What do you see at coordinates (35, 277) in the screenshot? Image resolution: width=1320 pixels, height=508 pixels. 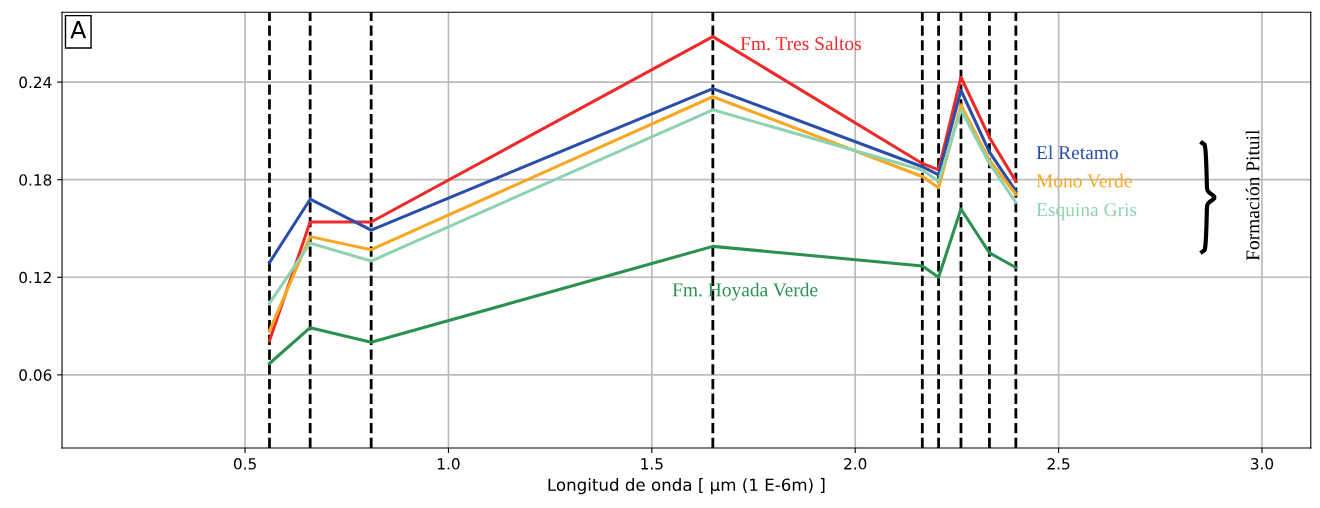 I see `y-tick-label: 0.12` at bounding box center [35, 277].